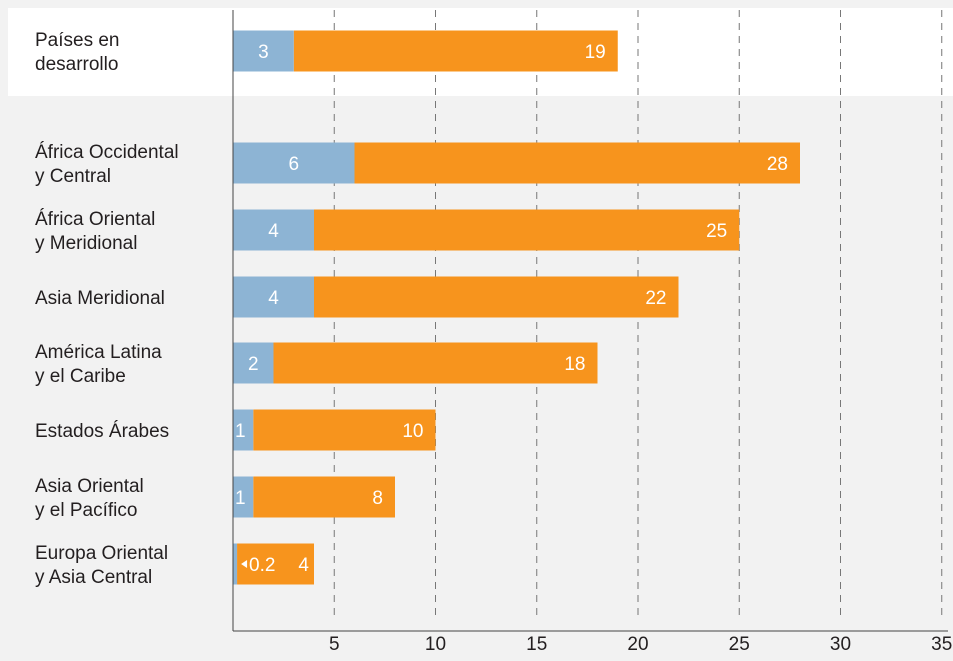 This screenshot has width=953, height=661. What do you see at coordinates (93, 577) in the screenshot?
I see `category-label-line: y Asia Central` at bounding box center [93, 577].